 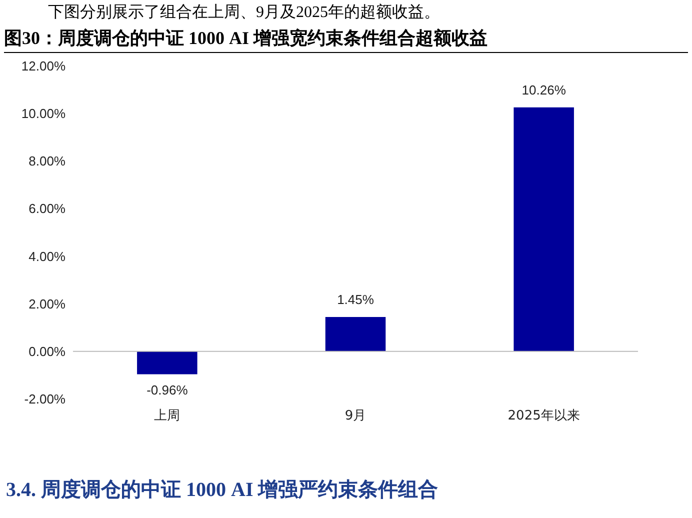 I want to click on y-tick-label: 10.00%, so click(x=43, y=114).